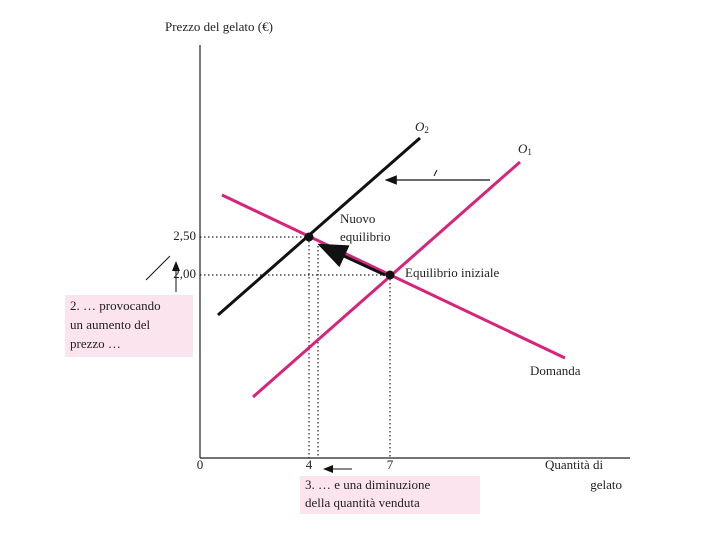 The width and height of the screenshot is (720, 540). I want to click on note-text: un aumento del, so click(110, 324).